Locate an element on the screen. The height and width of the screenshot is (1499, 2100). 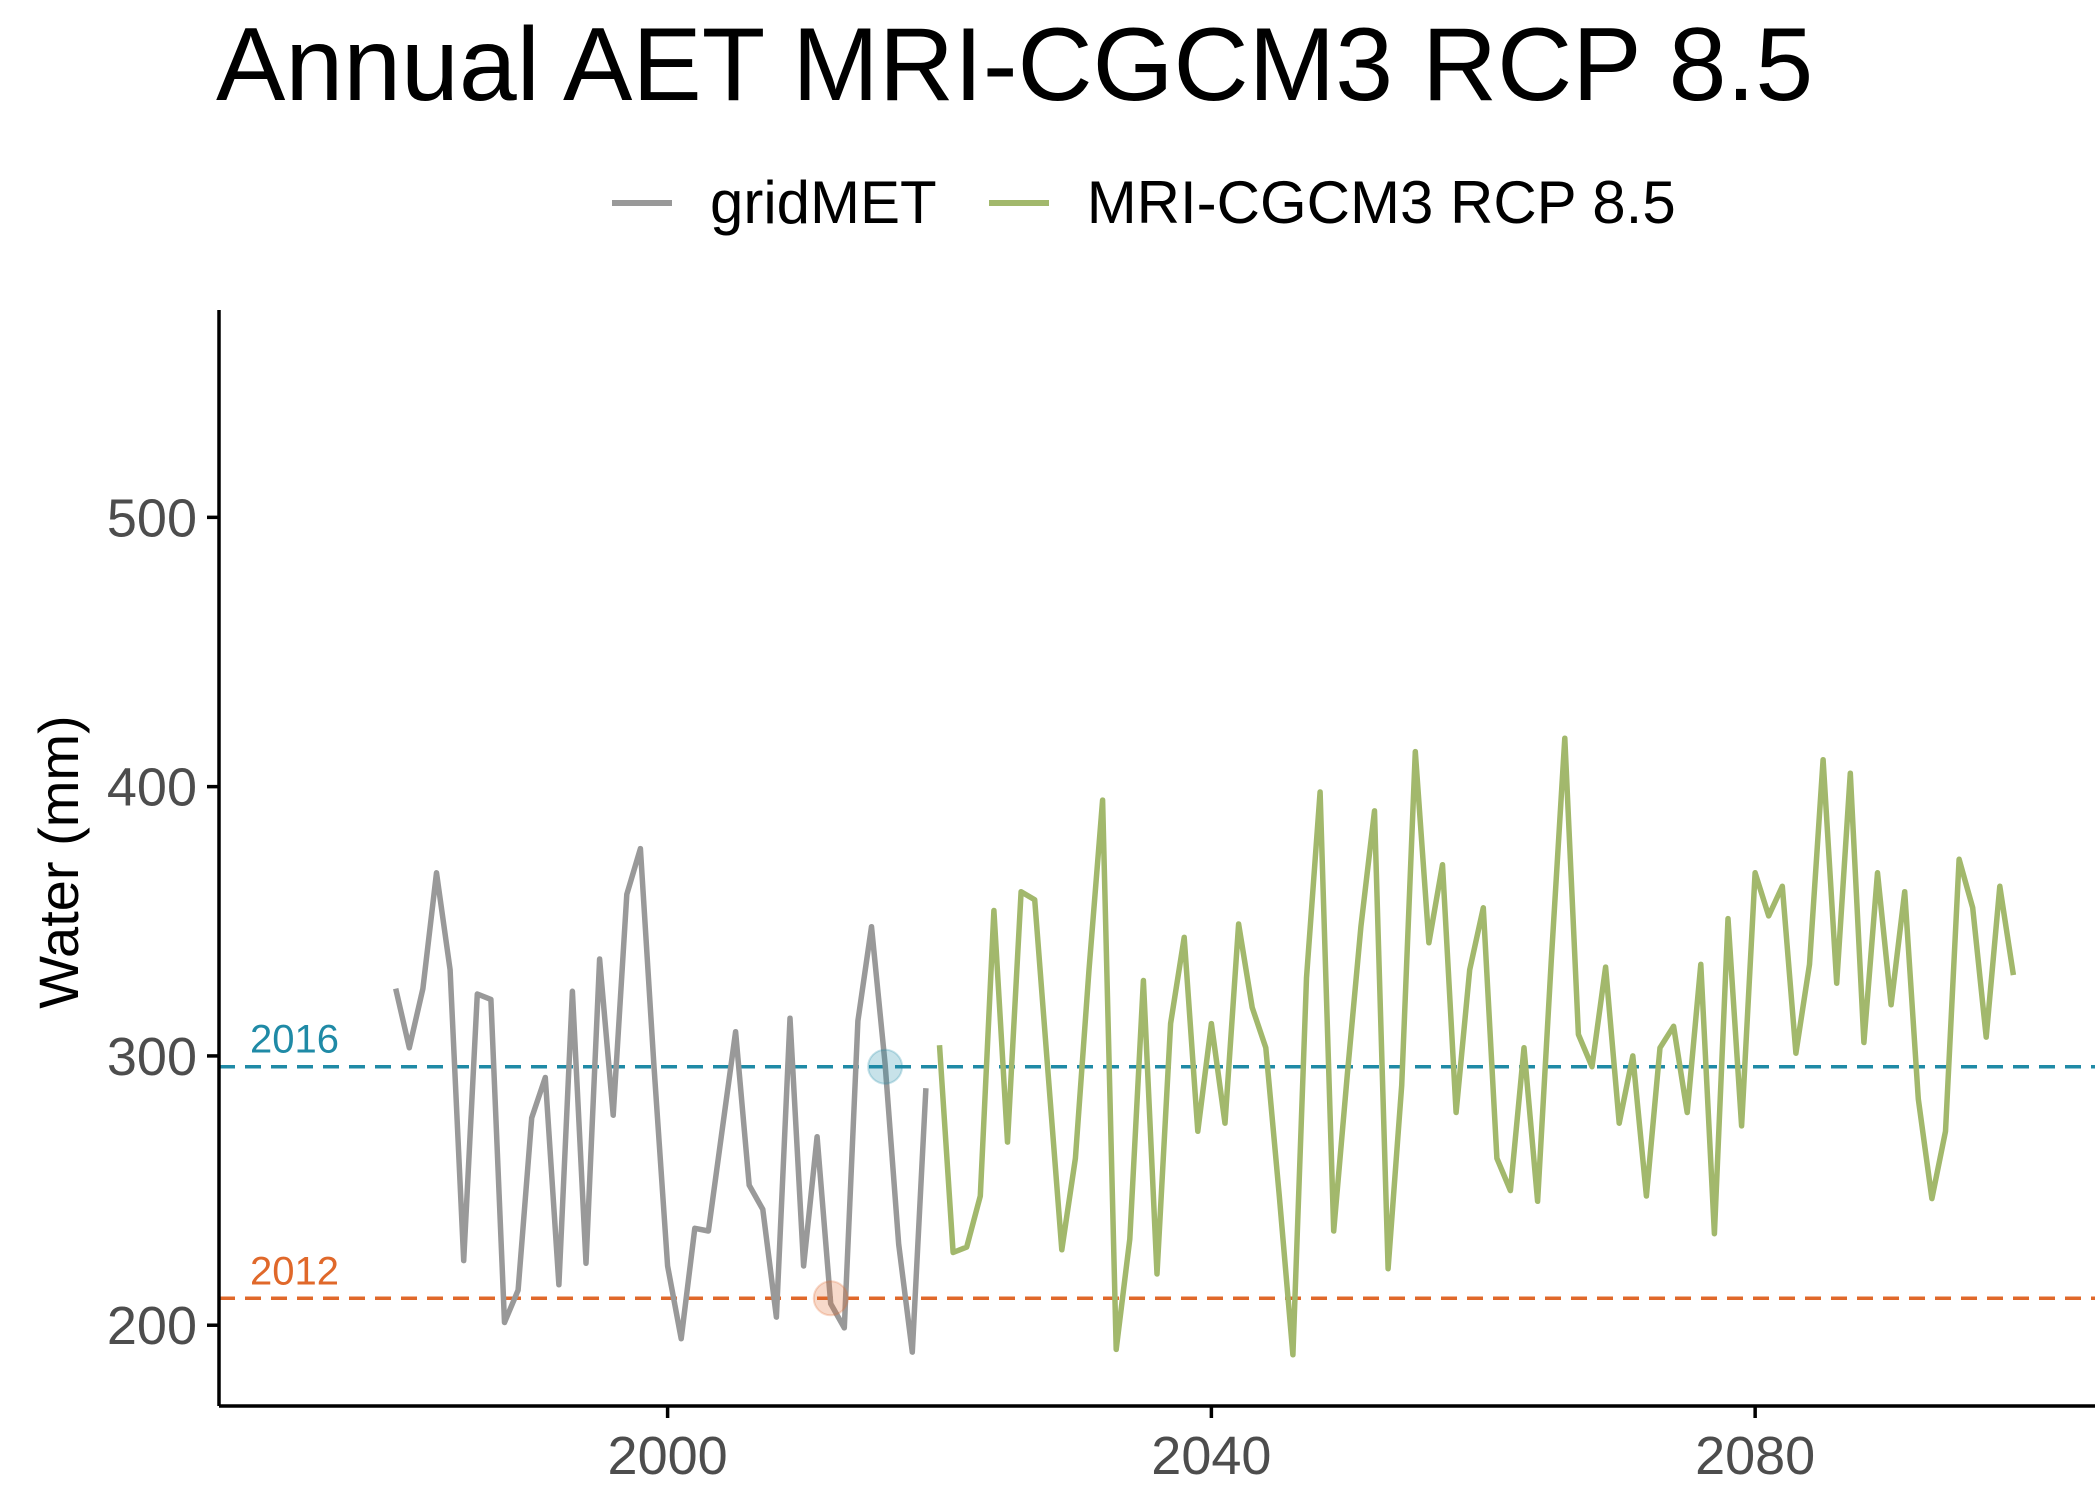
y-tick-label-300: 300 is located at coordinates (152, 1057).